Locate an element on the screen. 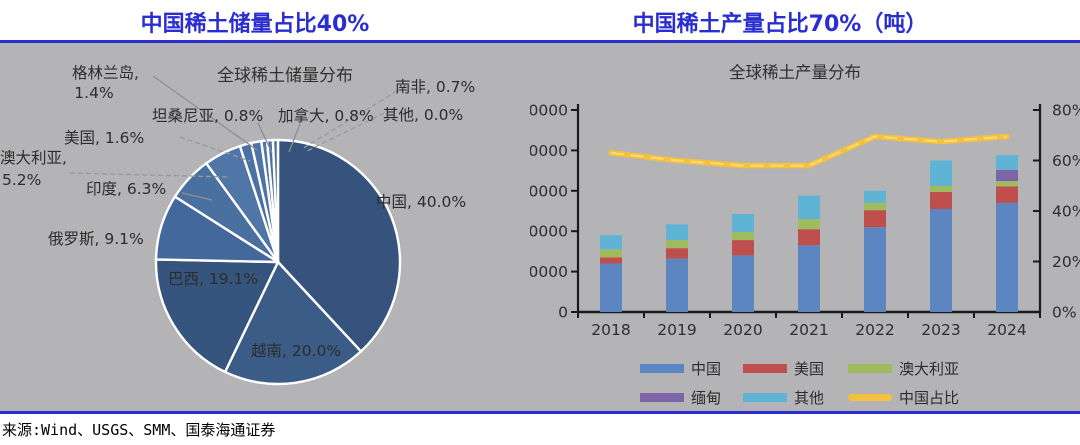 This screenshot has height=445, width=1080. pie-label: 美国, 1.6% is located at coordinates (104, 138).